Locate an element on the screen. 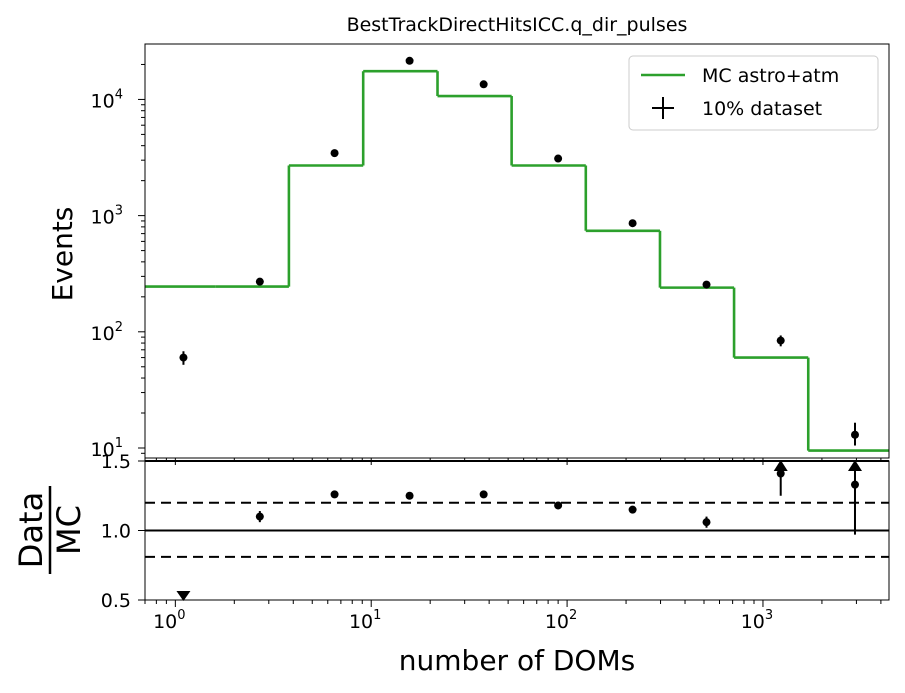  ratio-axis-label: Data MC is located at coordinates (50, 530).